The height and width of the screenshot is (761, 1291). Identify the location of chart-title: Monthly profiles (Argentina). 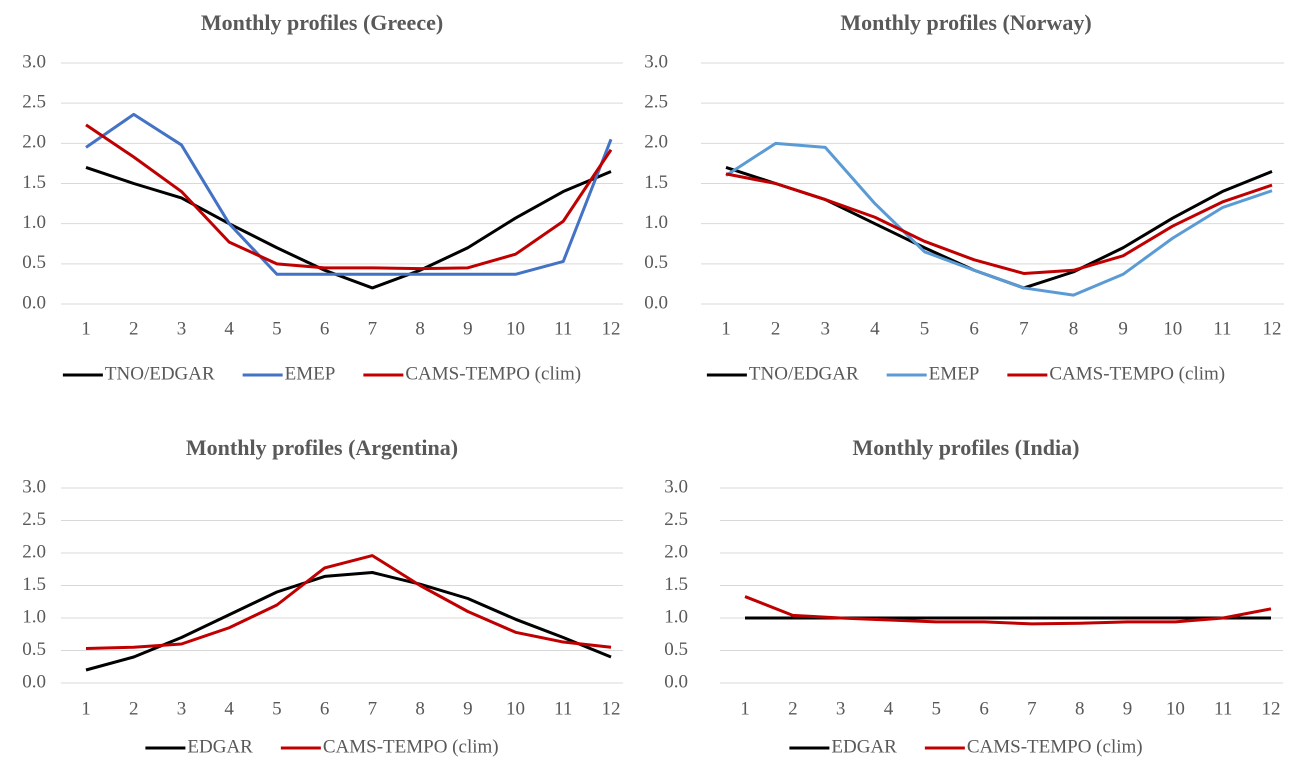
(322, 447).